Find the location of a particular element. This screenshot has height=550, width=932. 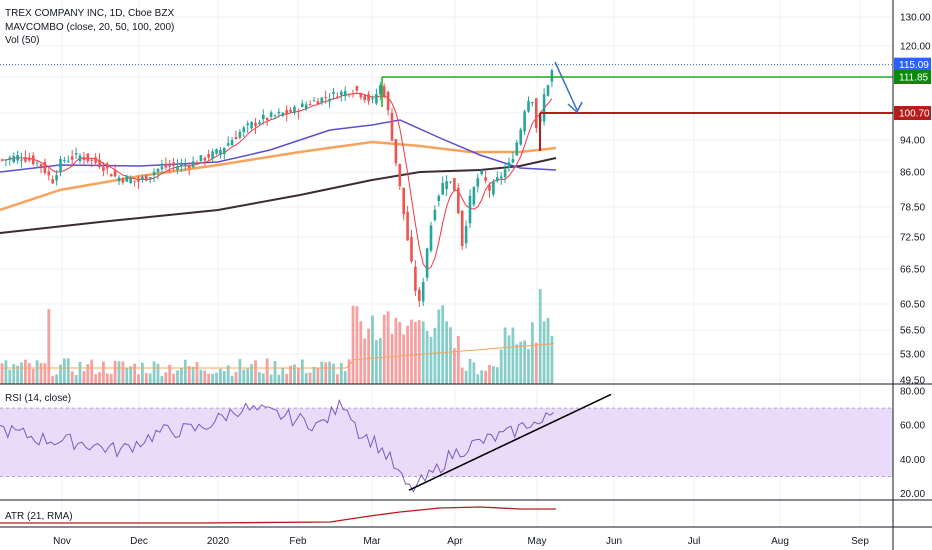

ma50-line is located at coordinates (278, 146).